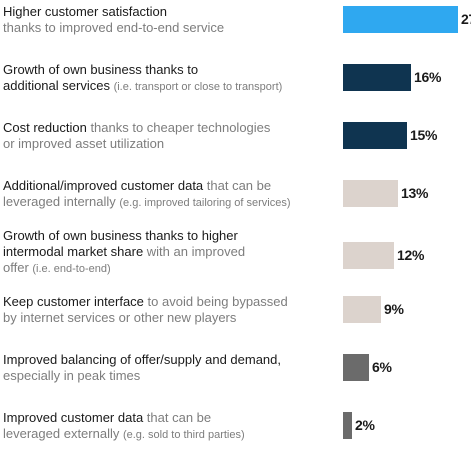  Describe the element at coordinates (411, 255) in the screenshot. I see `value-label: 12%` at that location.